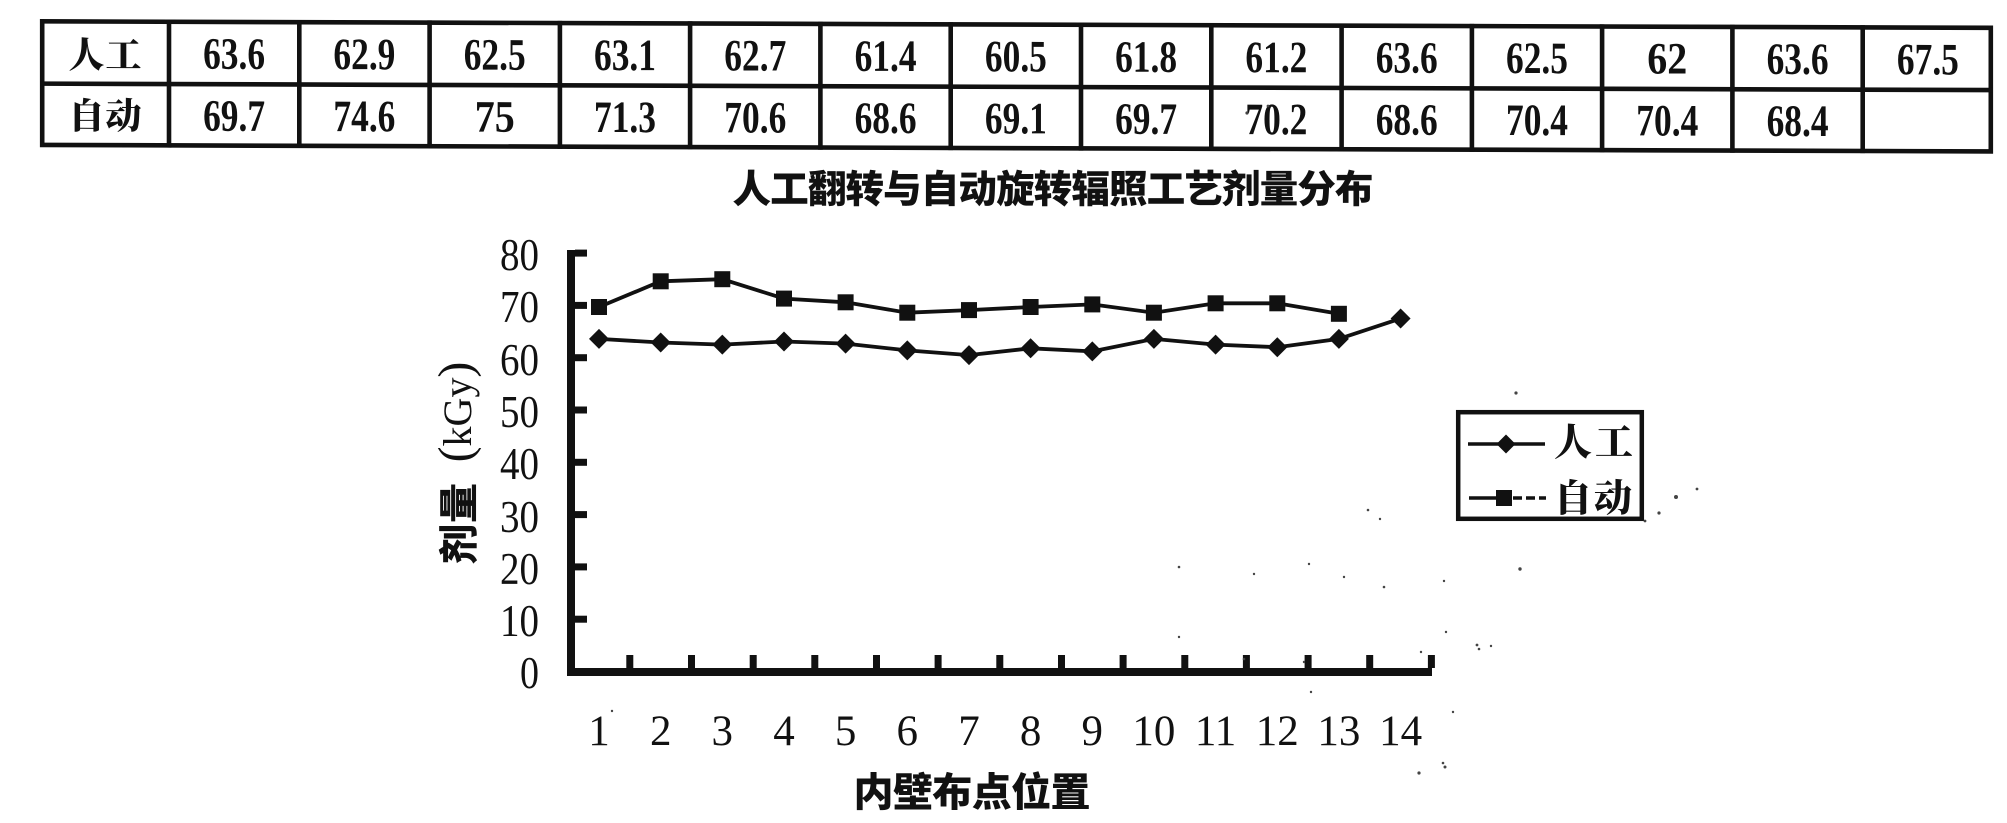 The width and height of the screenshot is (2007, 823). What do you see at coordinates (519, 517) in the screenshot?
I see `svg-text: 30` at bounding box center [519, 517].